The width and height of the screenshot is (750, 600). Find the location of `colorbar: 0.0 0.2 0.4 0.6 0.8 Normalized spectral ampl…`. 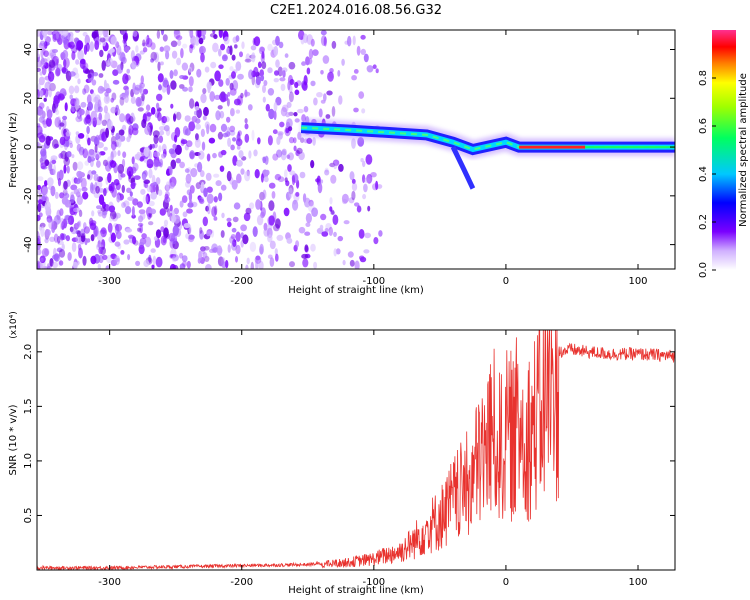

colorbar: 0.0 0.2 0.4 0.6 0.8 Normalized spectral ampl… is located at coordinates (723, 154).